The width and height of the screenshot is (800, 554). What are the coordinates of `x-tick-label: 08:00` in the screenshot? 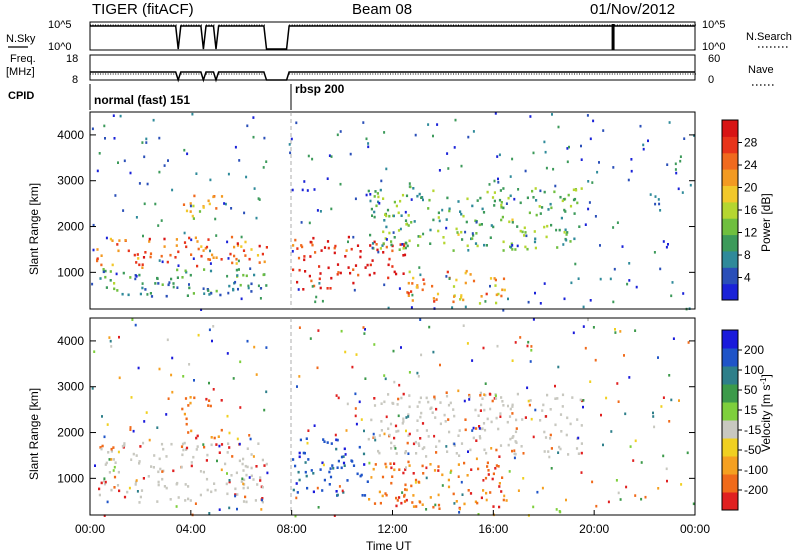 It's located at (292, 529).